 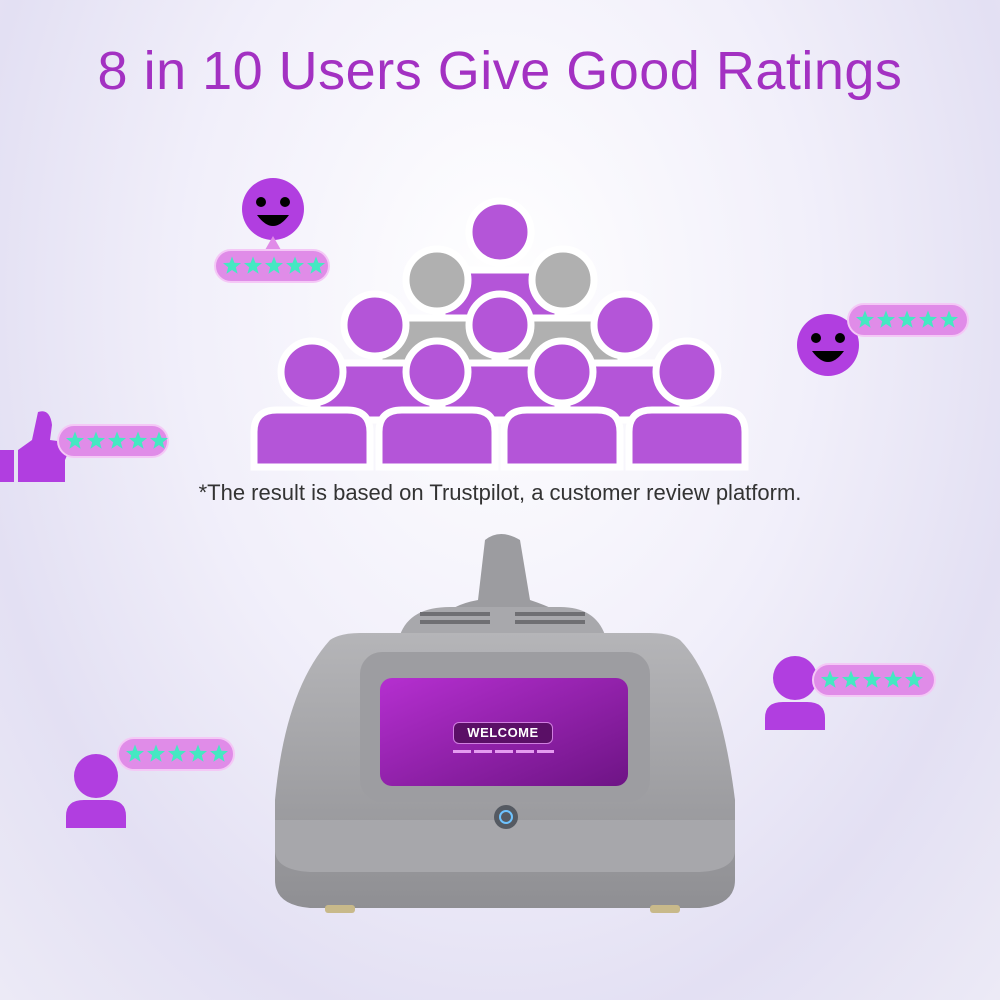 What do you see at coordinates (503, 733) in the screenshot?
I see `device-screen-welcome: WELCOME` at bounding box center [503, 733].